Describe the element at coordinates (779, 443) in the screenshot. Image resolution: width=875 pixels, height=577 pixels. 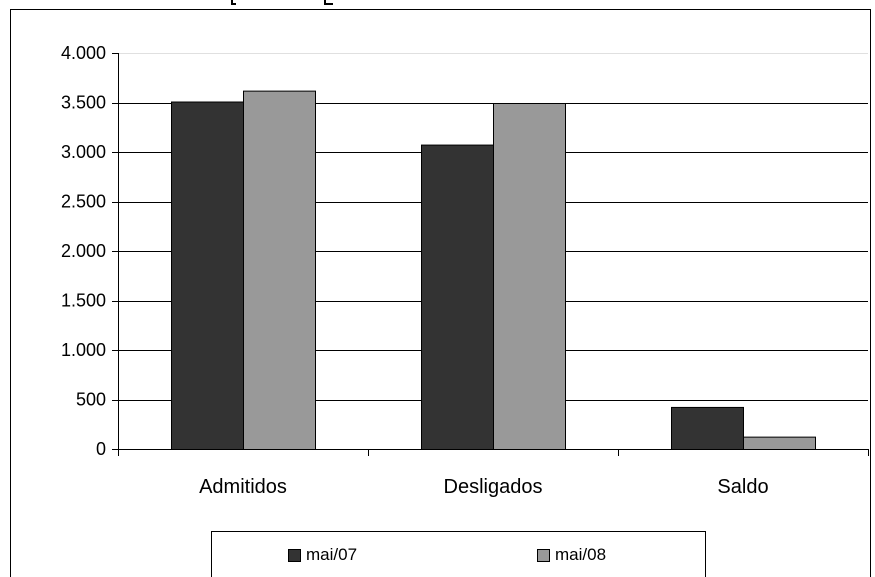
I see `bar-mai08-saldo` at that location.